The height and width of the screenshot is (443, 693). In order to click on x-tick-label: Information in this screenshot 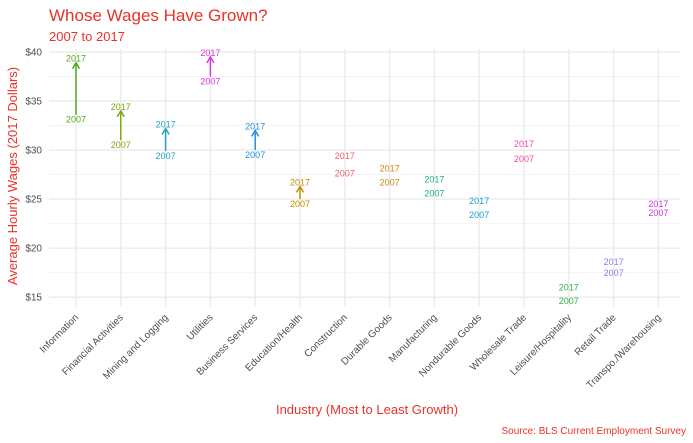, I will do `click(59, 333)`.